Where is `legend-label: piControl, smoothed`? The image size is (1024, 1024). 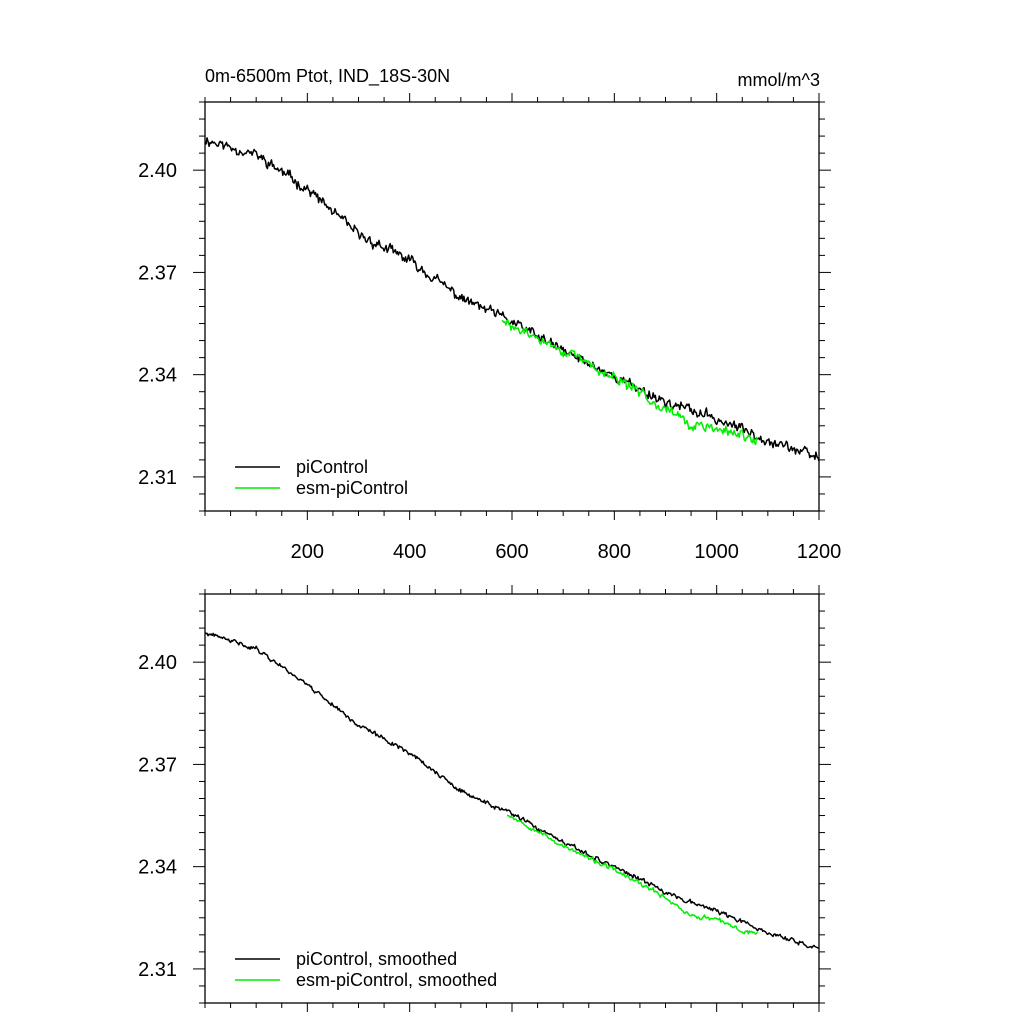
legend-label: piControl, smoothed is located at coordinates (376, 959).